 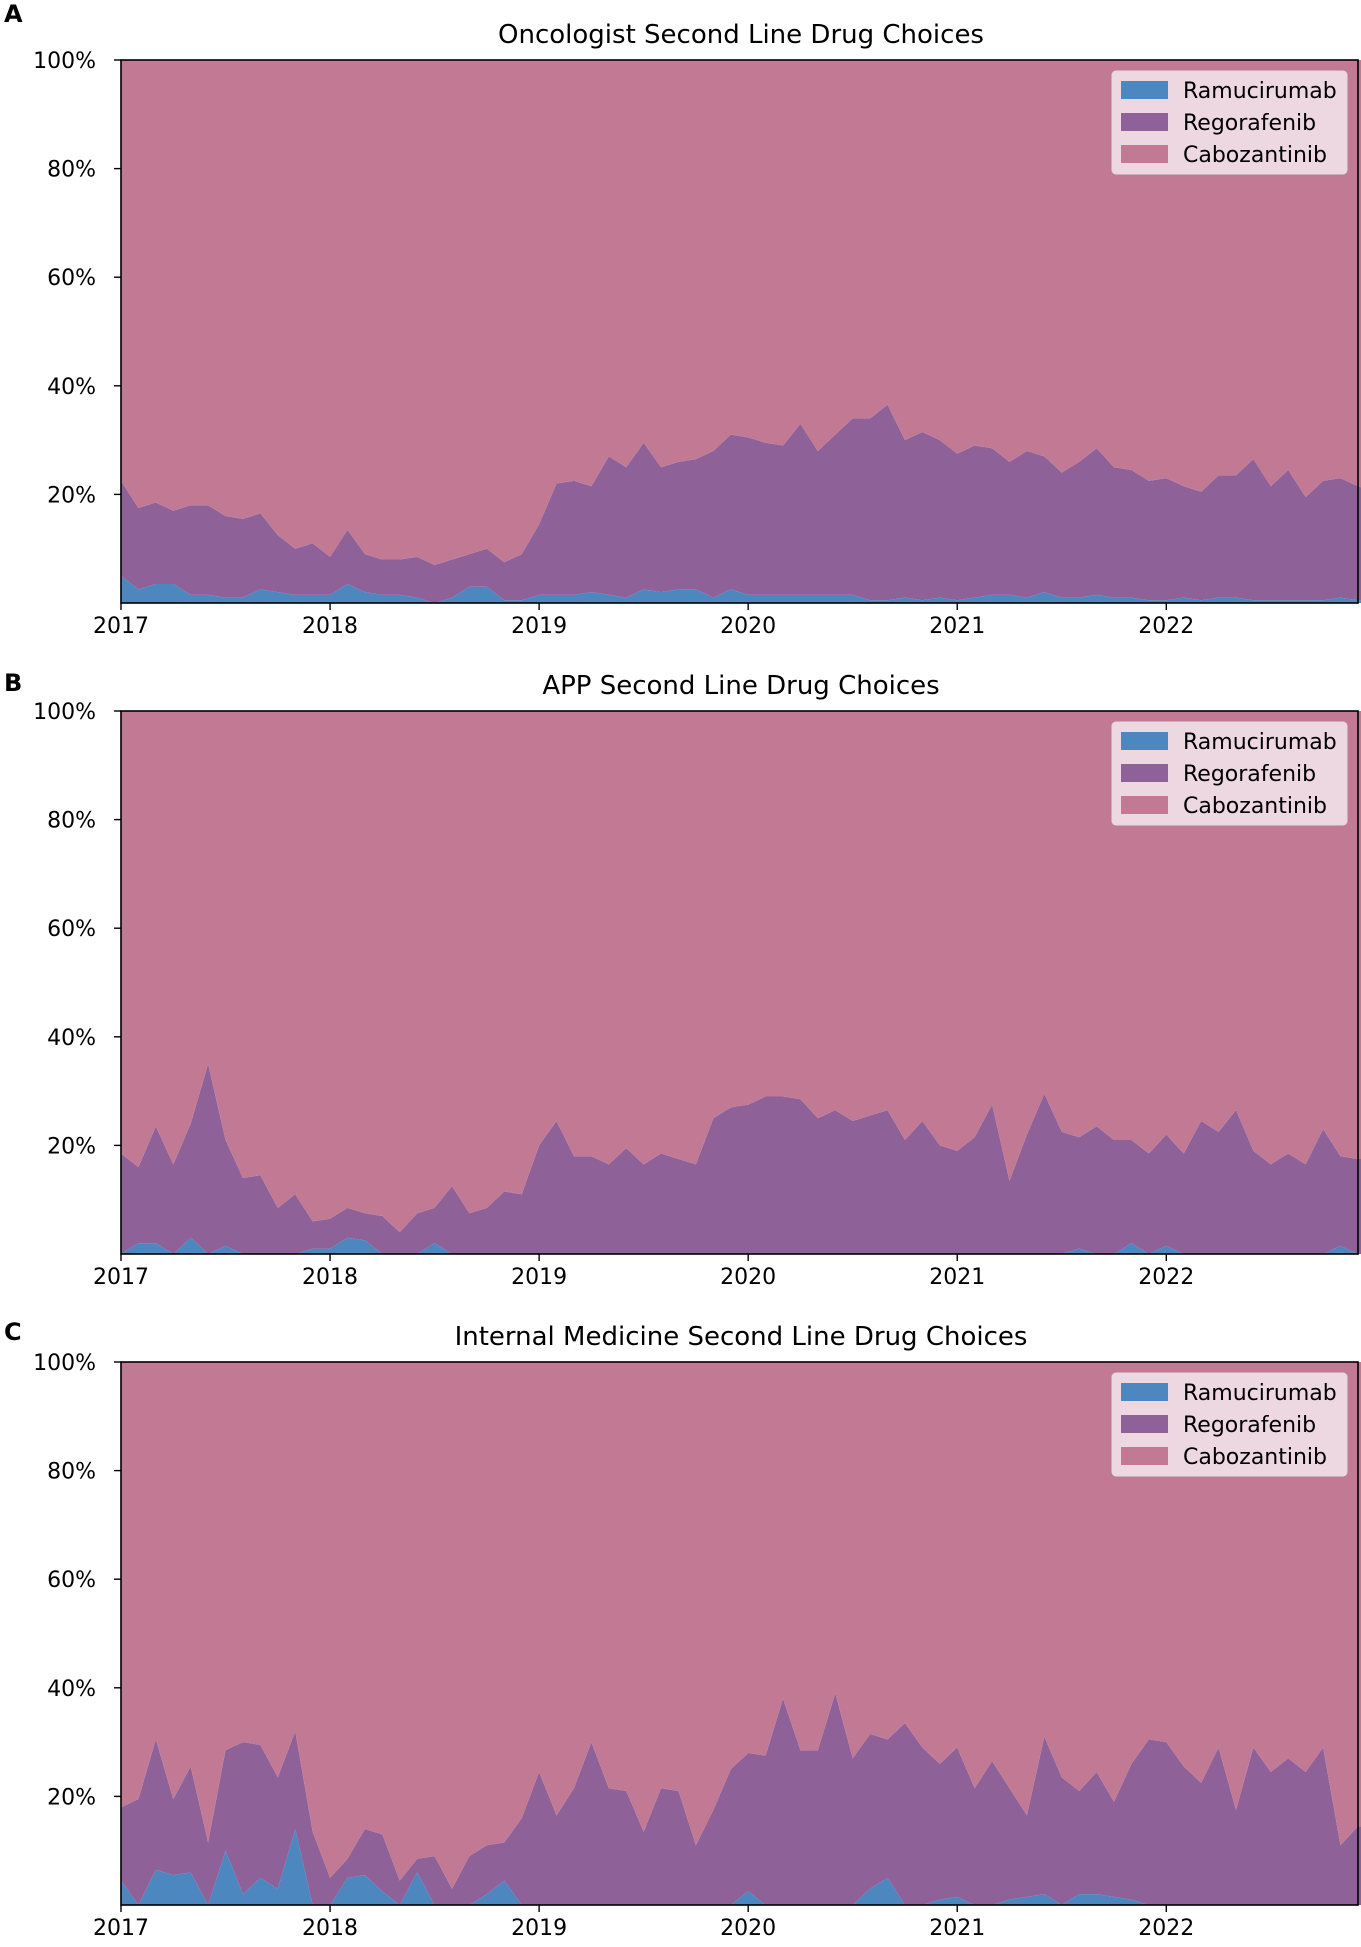 What do you see at coordinates (741, 1245) in the screenshot?
I see `chart-b-area-ramucirumab` at bounding box center [741, 1245].